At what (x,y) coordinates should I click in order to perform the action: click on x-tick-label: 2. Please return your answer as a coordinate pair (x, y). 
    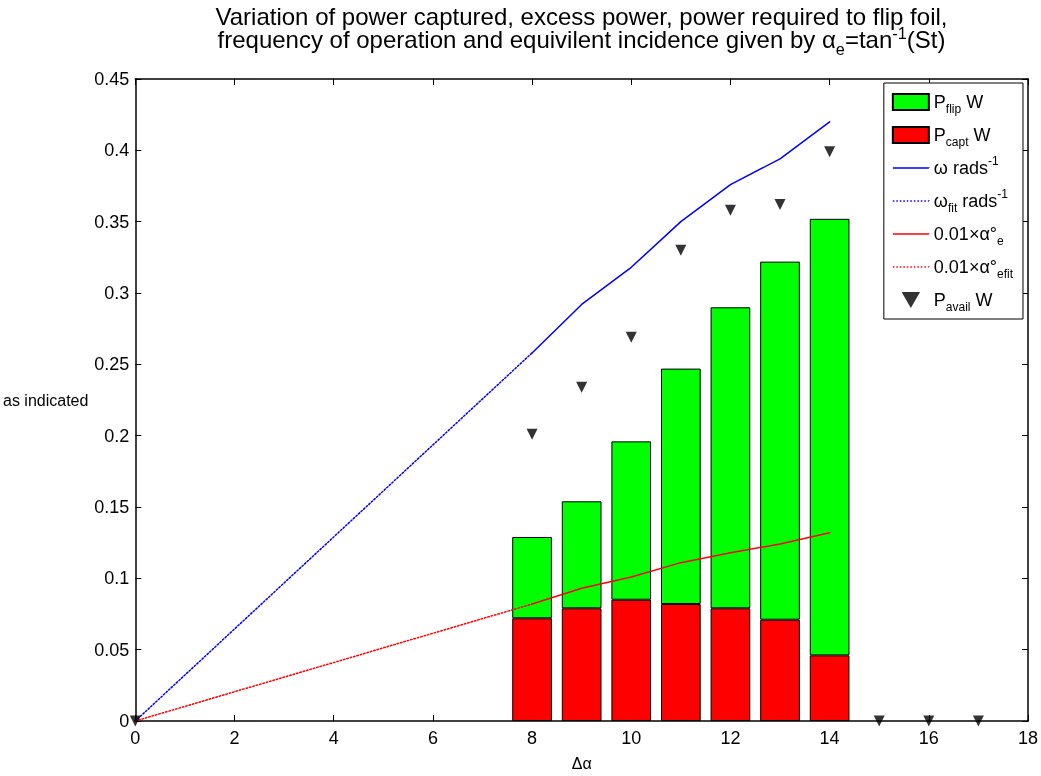
    Looking at the image, I should click on (234, 738).